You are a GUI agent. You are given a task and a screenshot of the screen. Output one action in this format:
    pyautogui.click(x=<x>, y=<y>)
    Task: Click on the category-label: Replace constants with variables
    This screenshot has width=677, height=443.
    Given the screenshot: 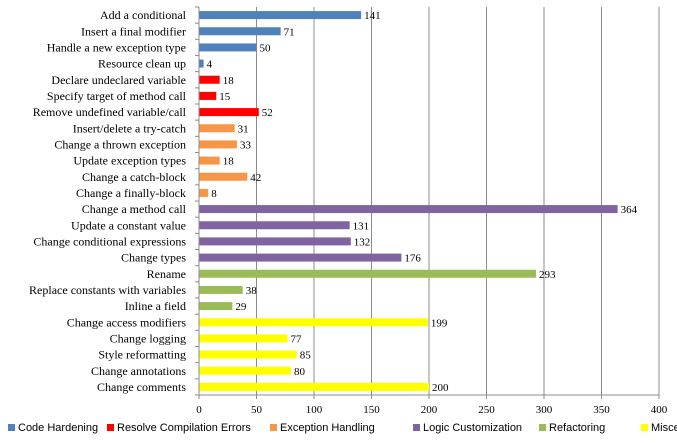 What is the action you would take?
    pyautogui.click(x=107, y=290)
    